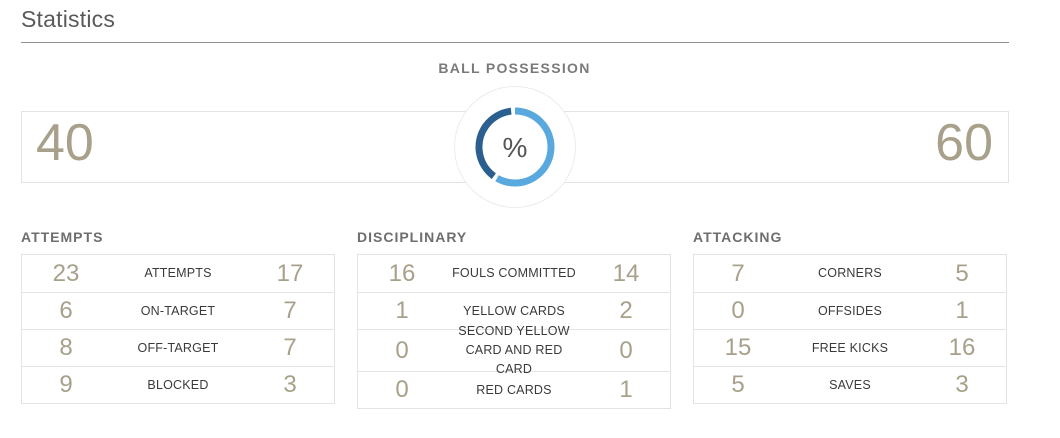 Image resolution: width=1060 pixels, height=438 pixels. What do you see at coordinates (962, 273) in the screenshot?
I see `away-value: 5` at bounding box center [962, 273].